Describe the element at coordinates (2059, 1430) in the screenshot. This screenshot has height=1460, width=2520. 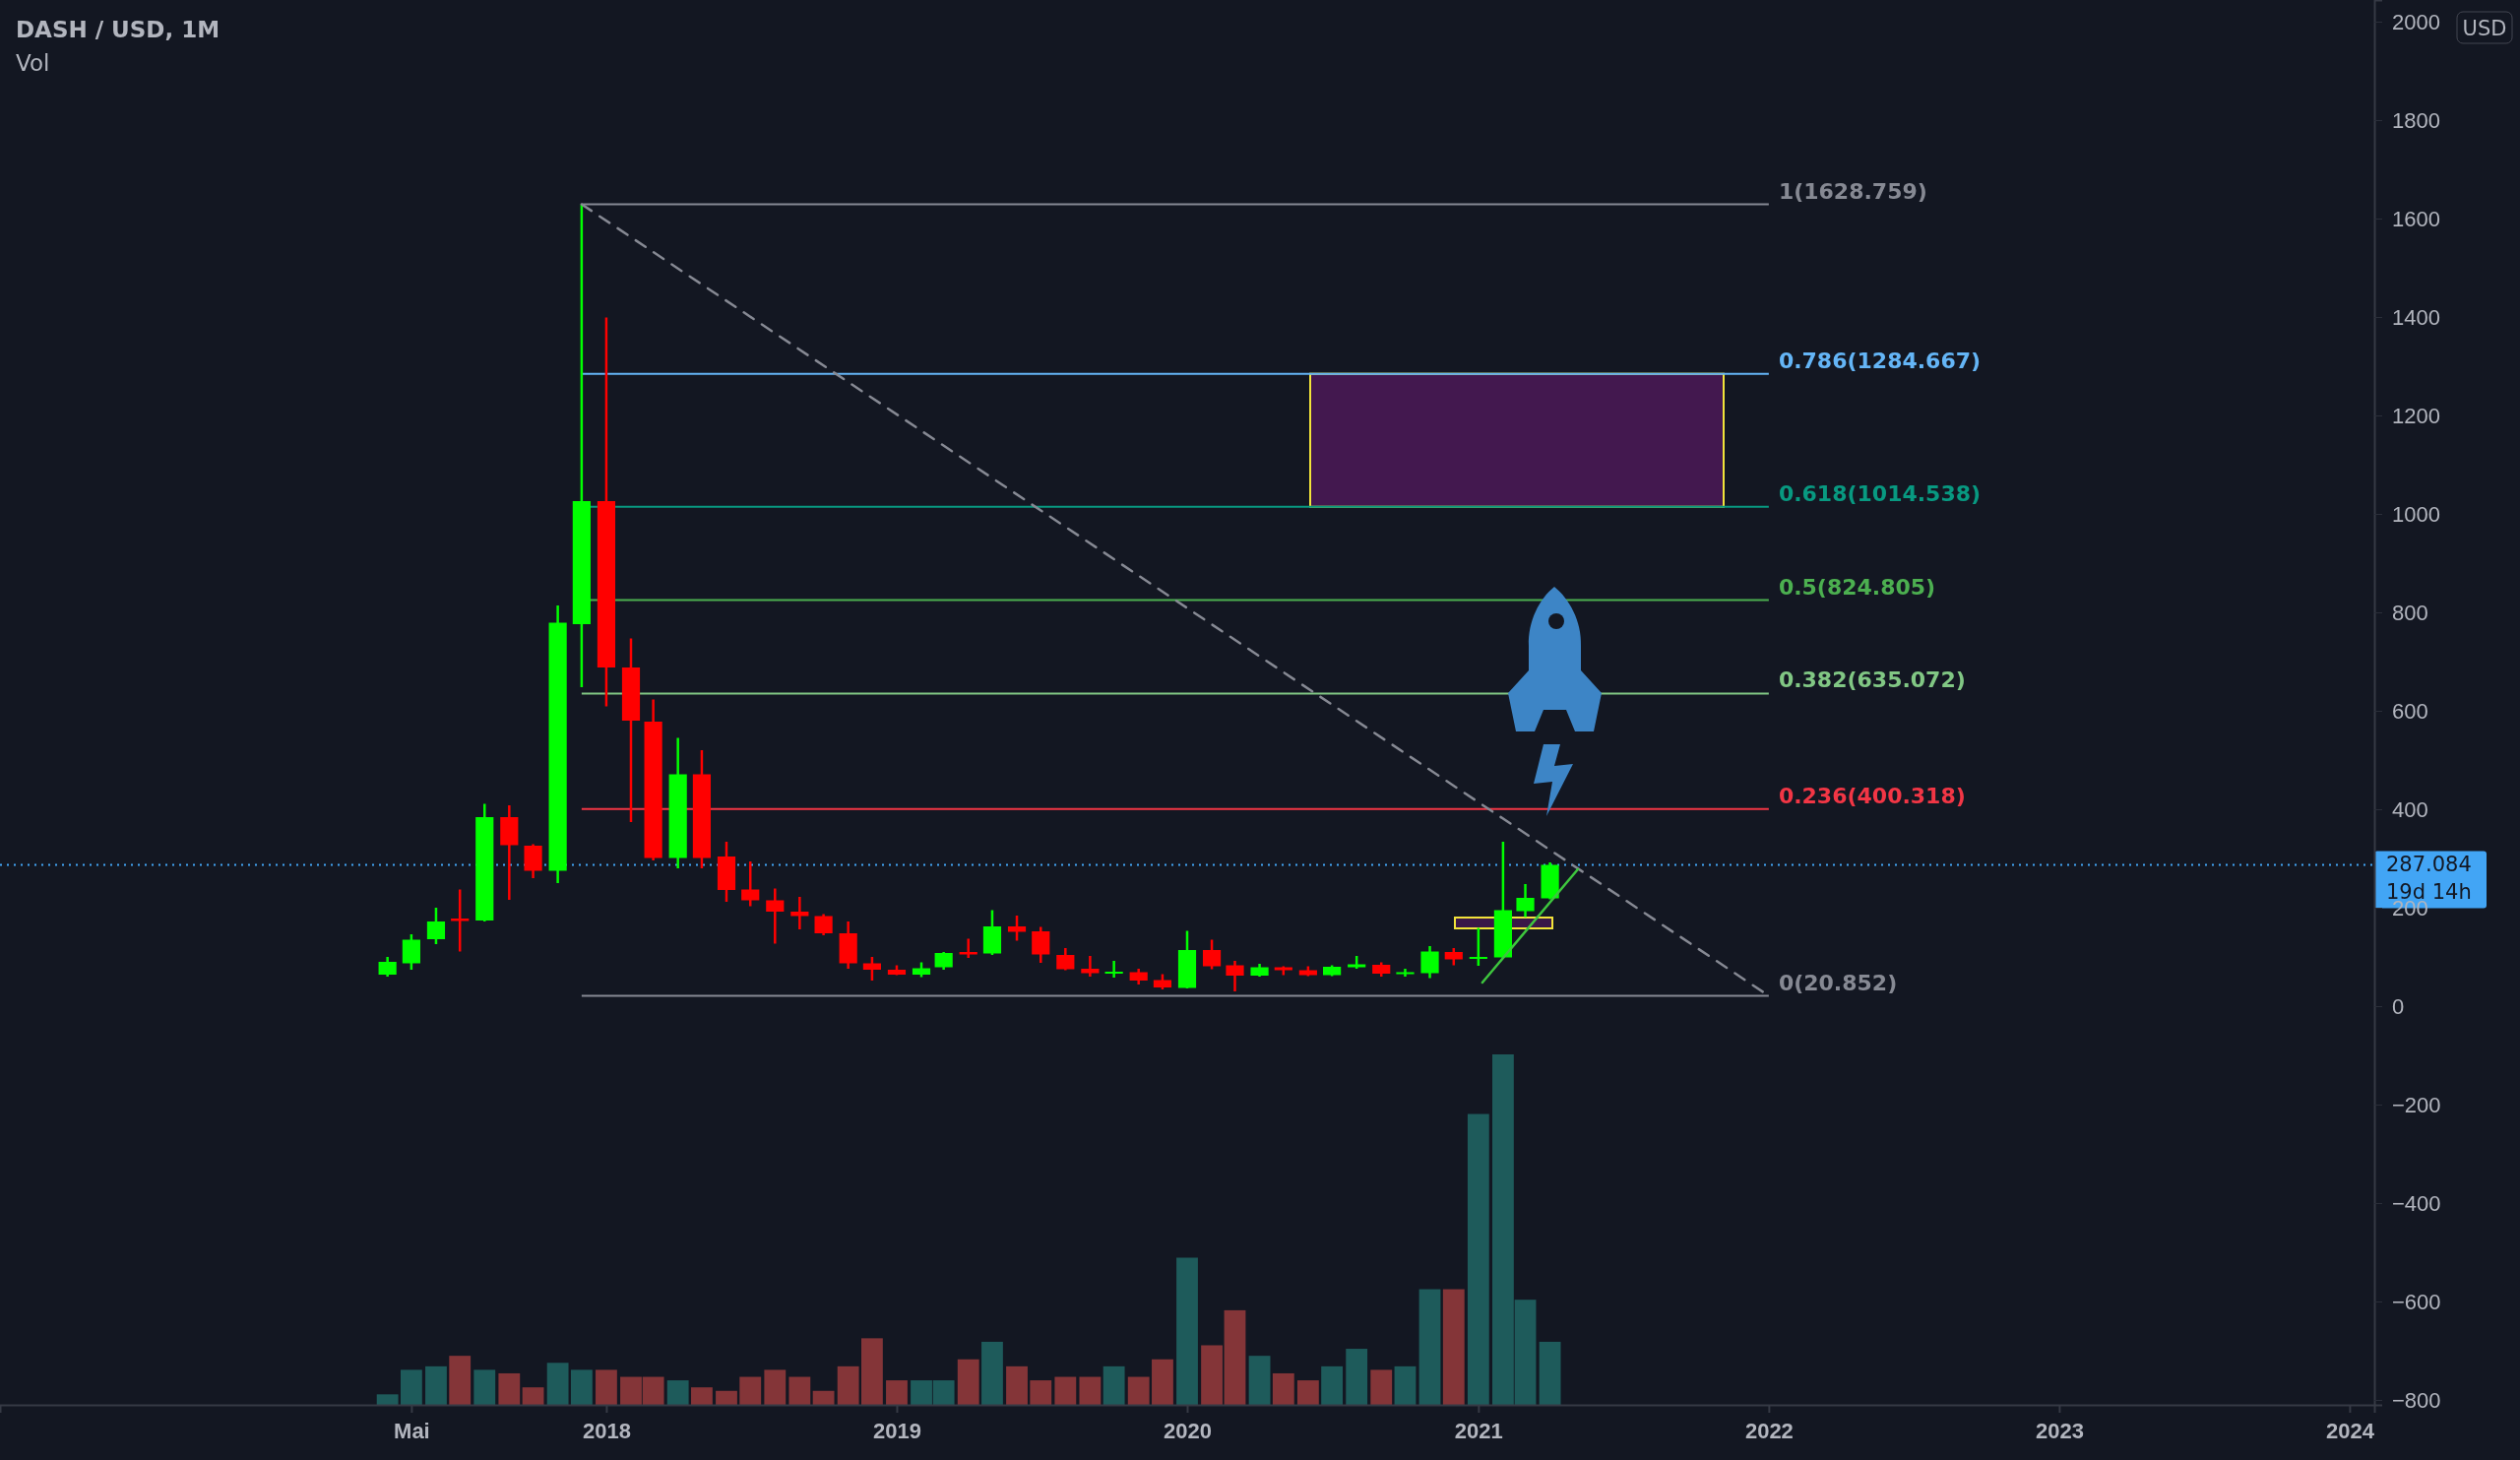
I see `x-tick-label: 2023` at that location.